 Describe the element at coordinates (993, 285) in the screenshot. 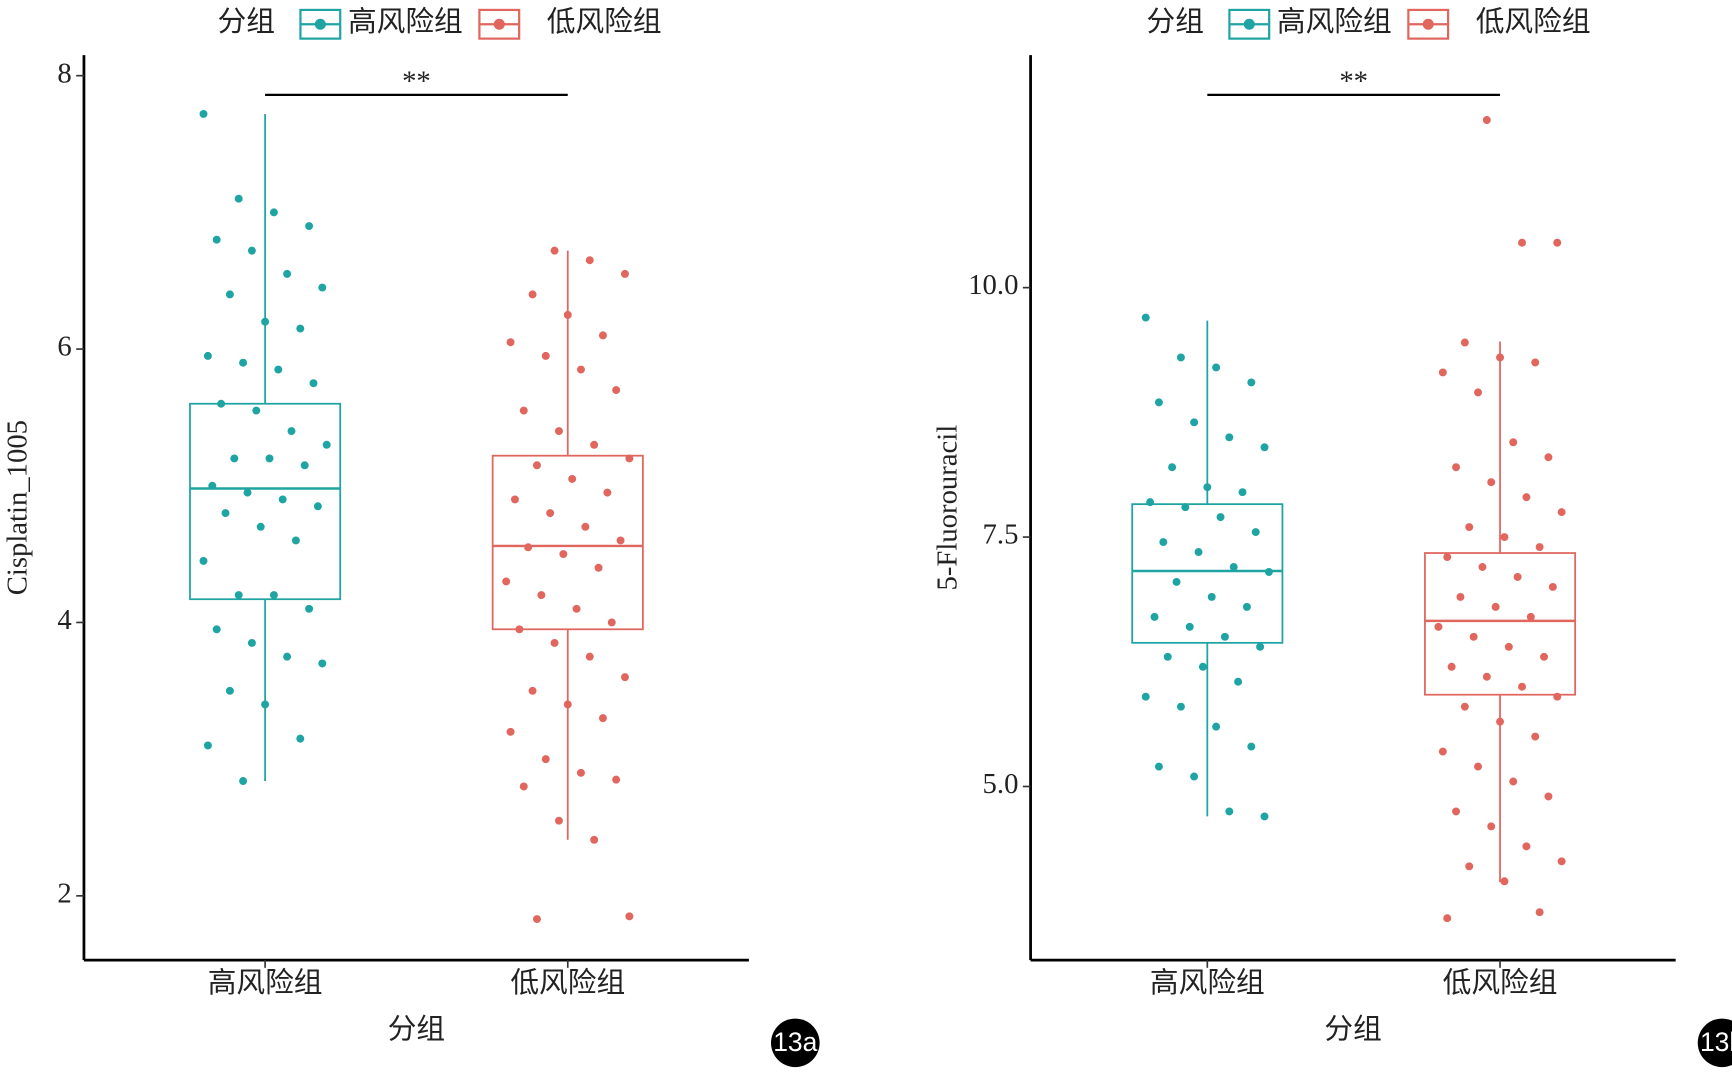

I see `y-tick-label: 10.0` at that location.